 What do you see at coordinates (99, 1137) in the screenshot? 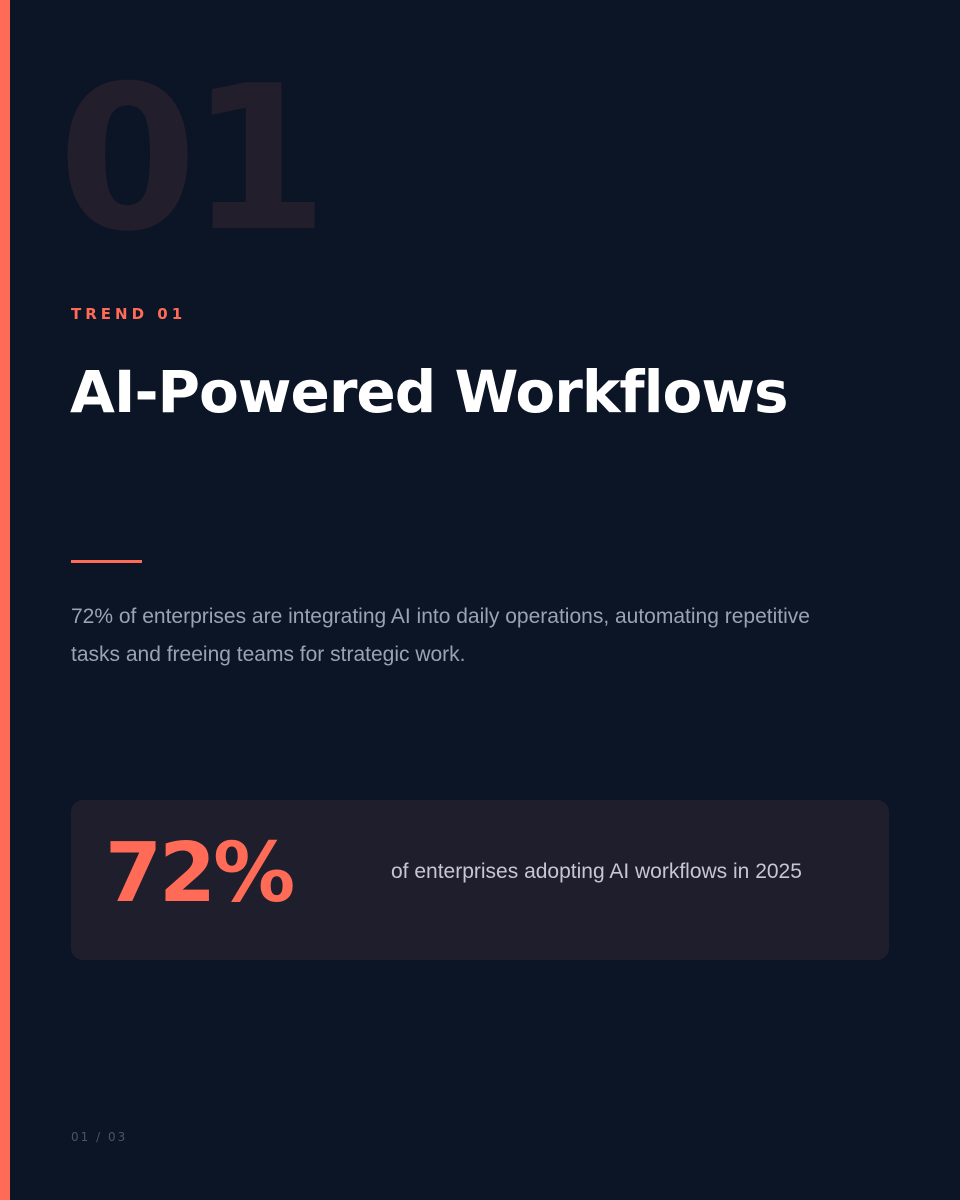
I see `page-indicator: 01 / 03` at bounding box center [99, 1137].